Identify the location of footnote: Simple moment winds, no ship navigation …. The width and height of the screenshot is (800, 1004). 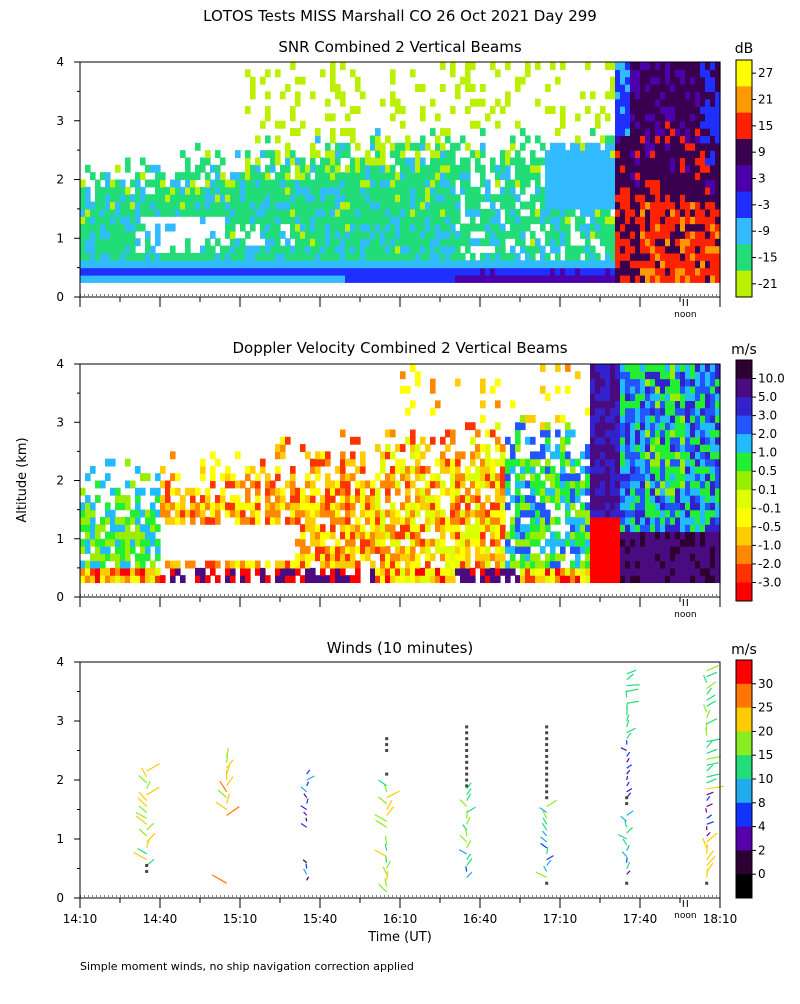
(247, 966).